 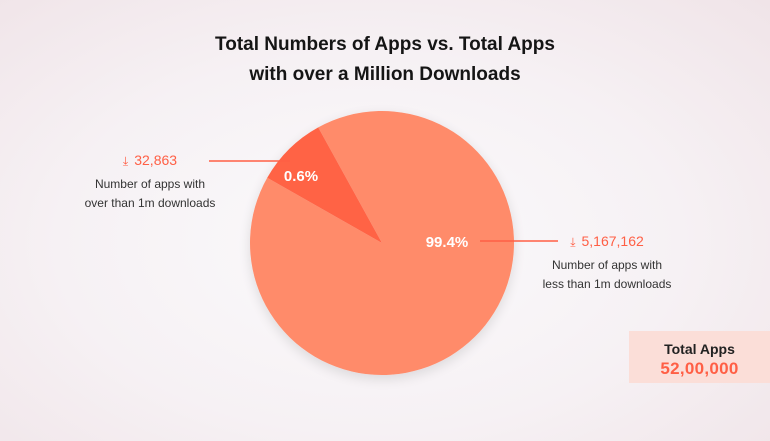 I want to click on slice-label-under: 99.4%, so click(x=447, y=242).